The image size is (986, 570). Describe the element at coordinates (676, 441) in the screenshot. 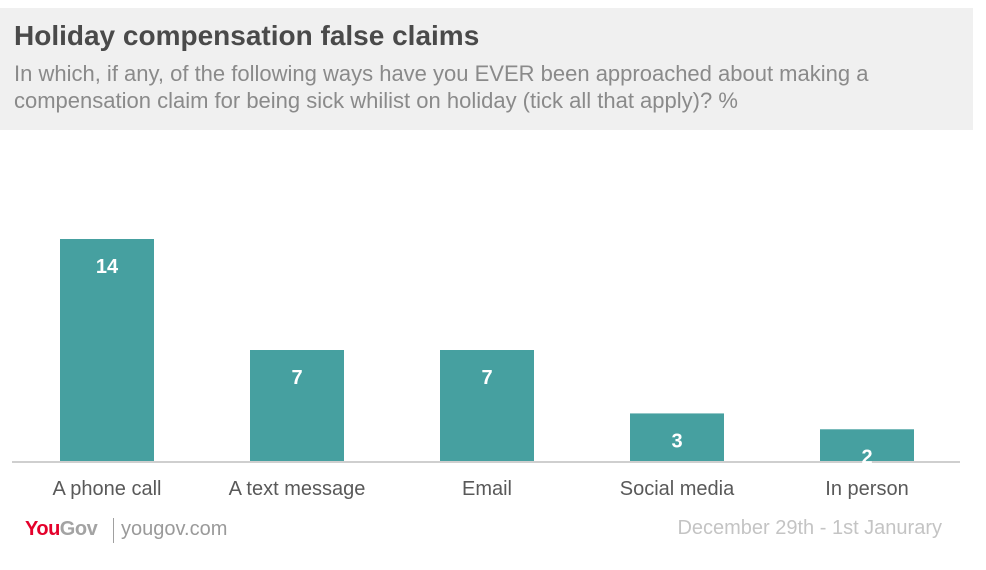

I see `value-label-social-media: 3` at that location.